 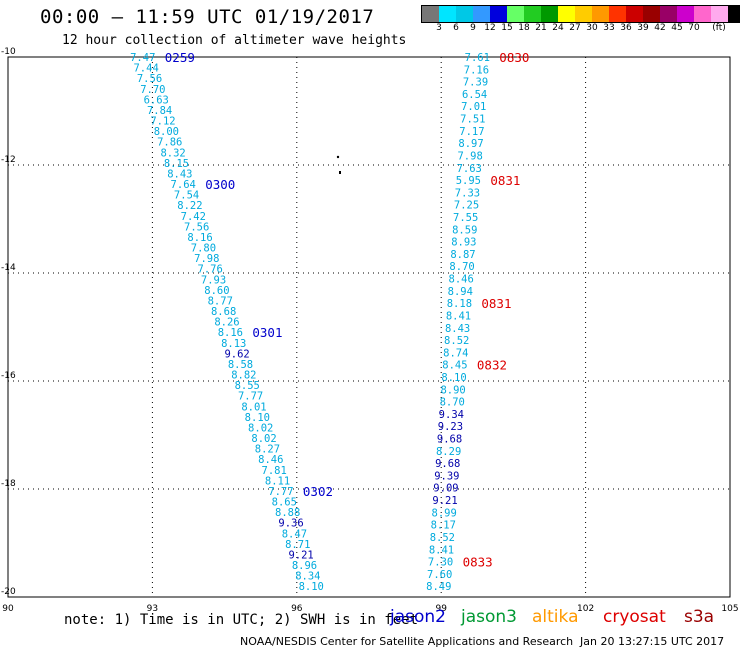 I want to click on swh-value: 7.60, so click(x=439, y=575).